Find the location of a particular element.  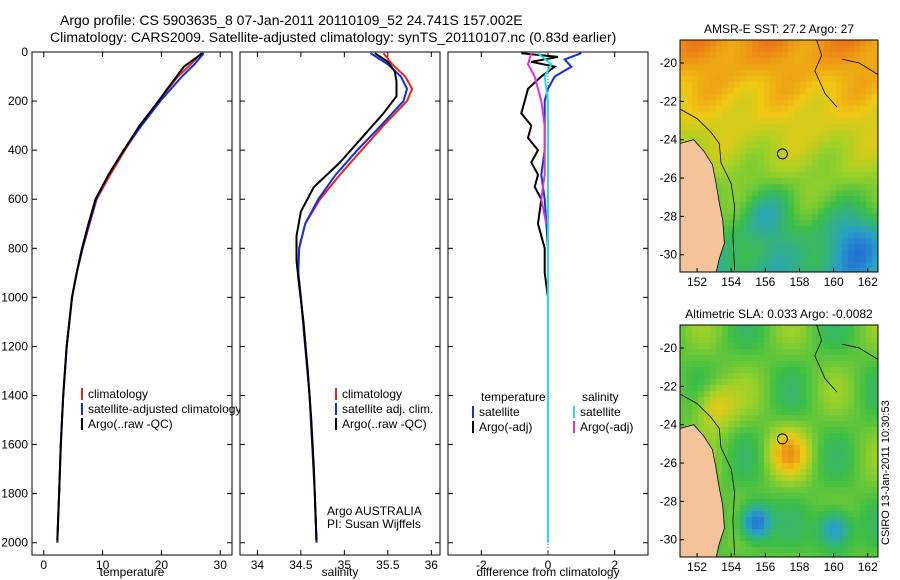

x-tick-label: 10 is located at coordinates (103, 565).